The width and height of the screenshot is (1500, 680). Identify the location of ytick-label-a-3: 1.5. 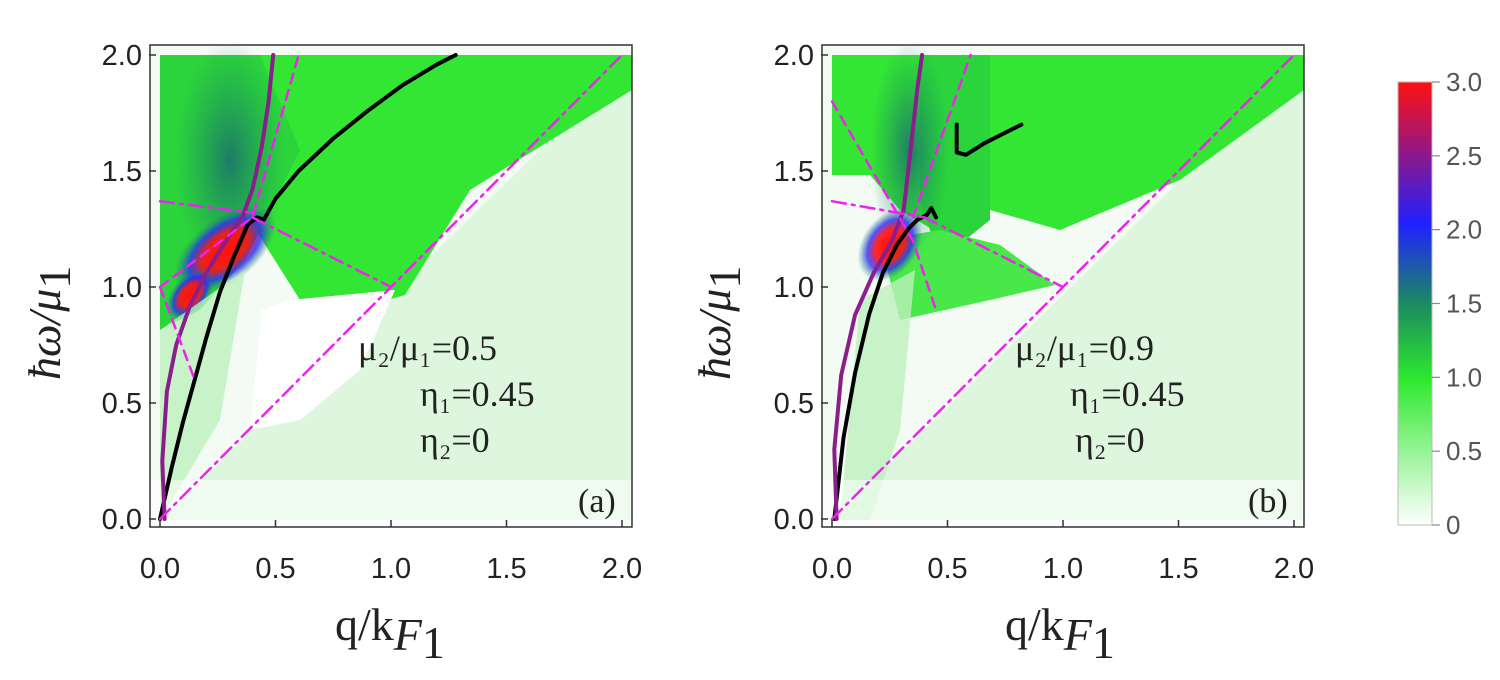
(122, 172).